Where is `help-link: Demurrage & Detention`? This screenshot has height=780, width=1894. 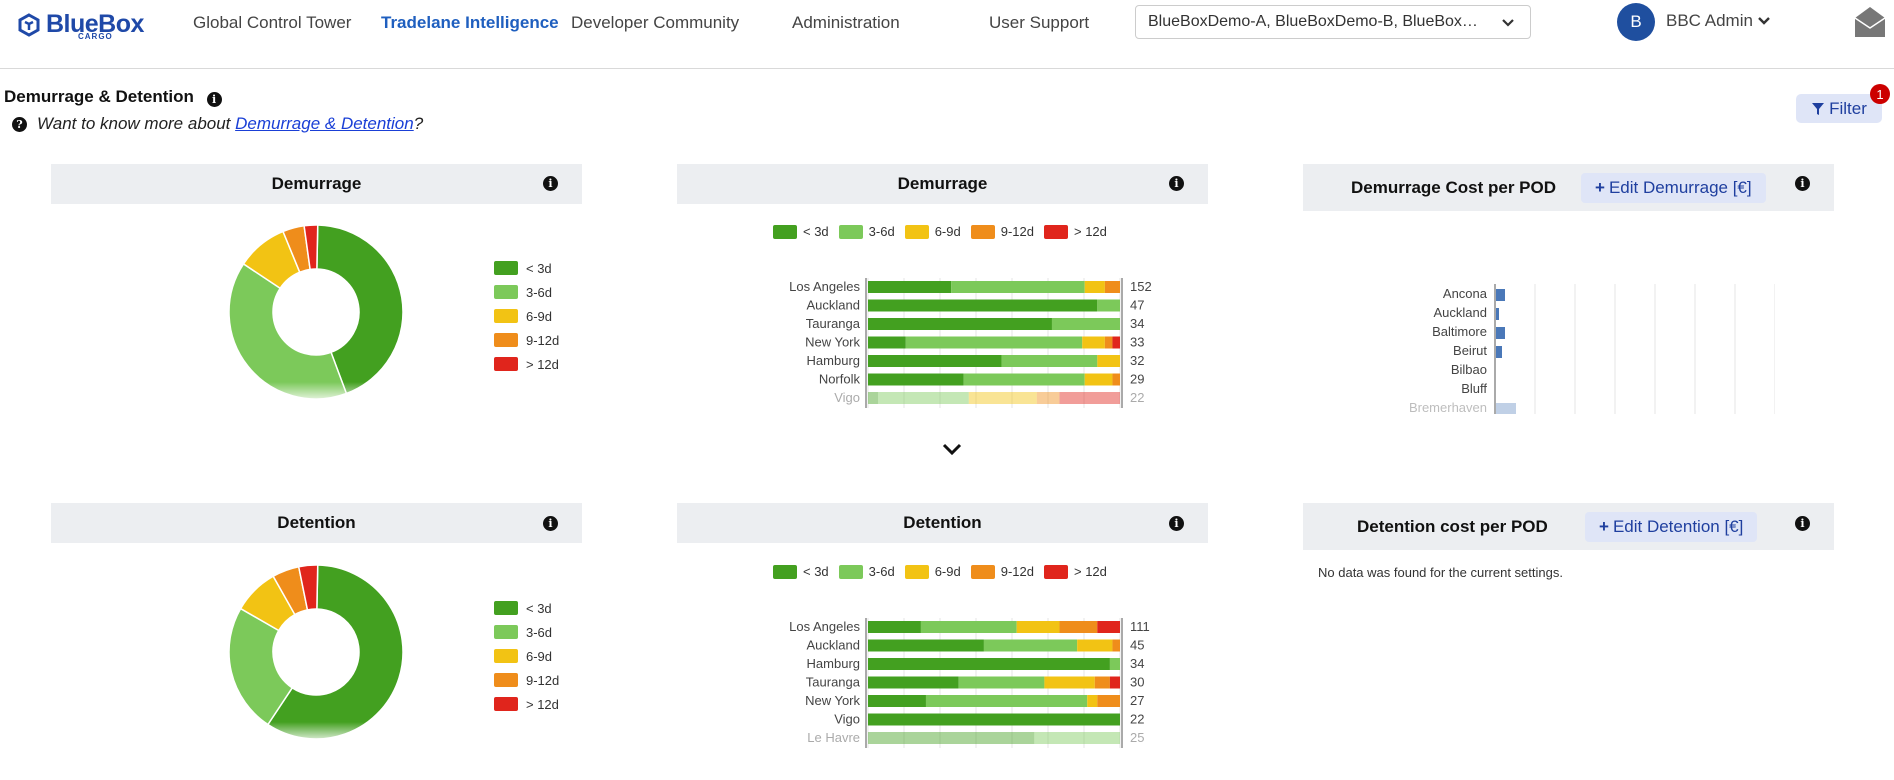
help-link: Demurrage & Detention is located at coordinates (324, 123).